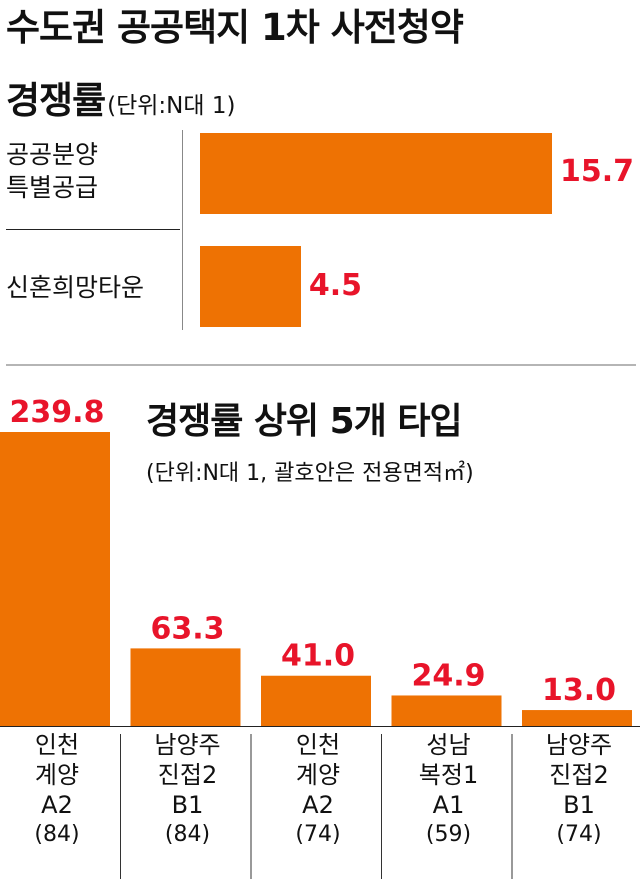 This screenshot has height=879, width=640. Describe the element at coordinates (448, 805) in the screenshot. I see `vbar-category-line: A1` at that location.